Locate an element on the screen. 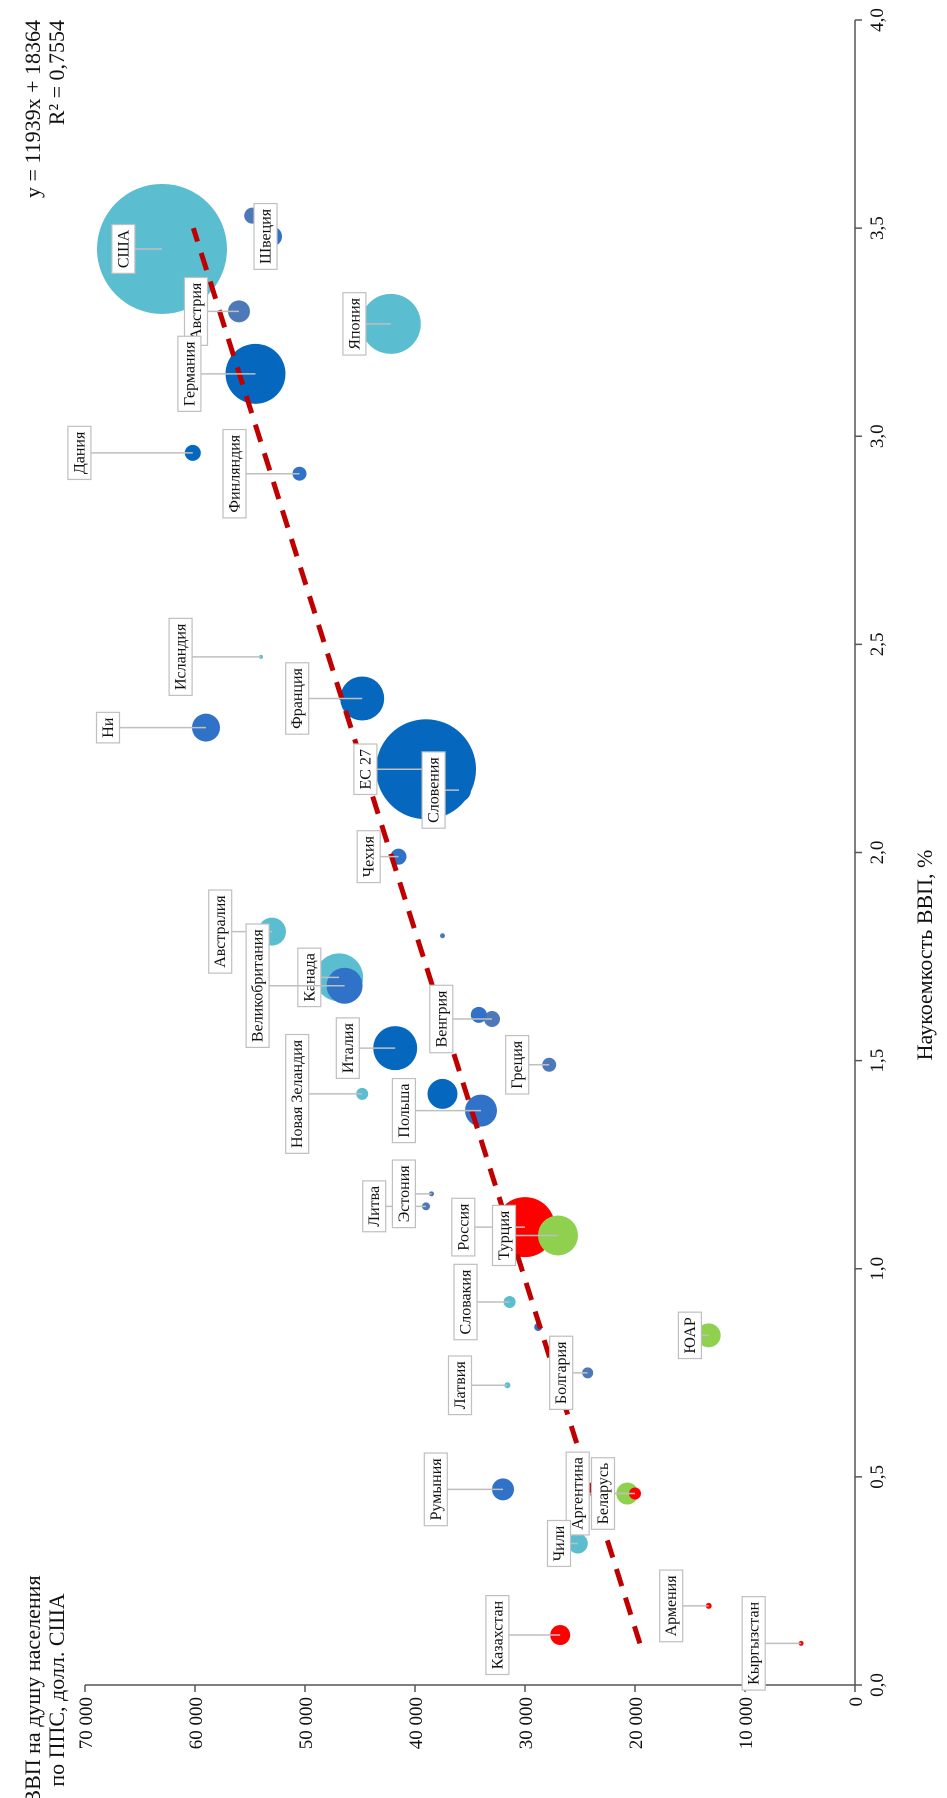 This screenshot has width=947, height=1798. y-tick-label: 20 000 is located at coordinates (636, 1723).